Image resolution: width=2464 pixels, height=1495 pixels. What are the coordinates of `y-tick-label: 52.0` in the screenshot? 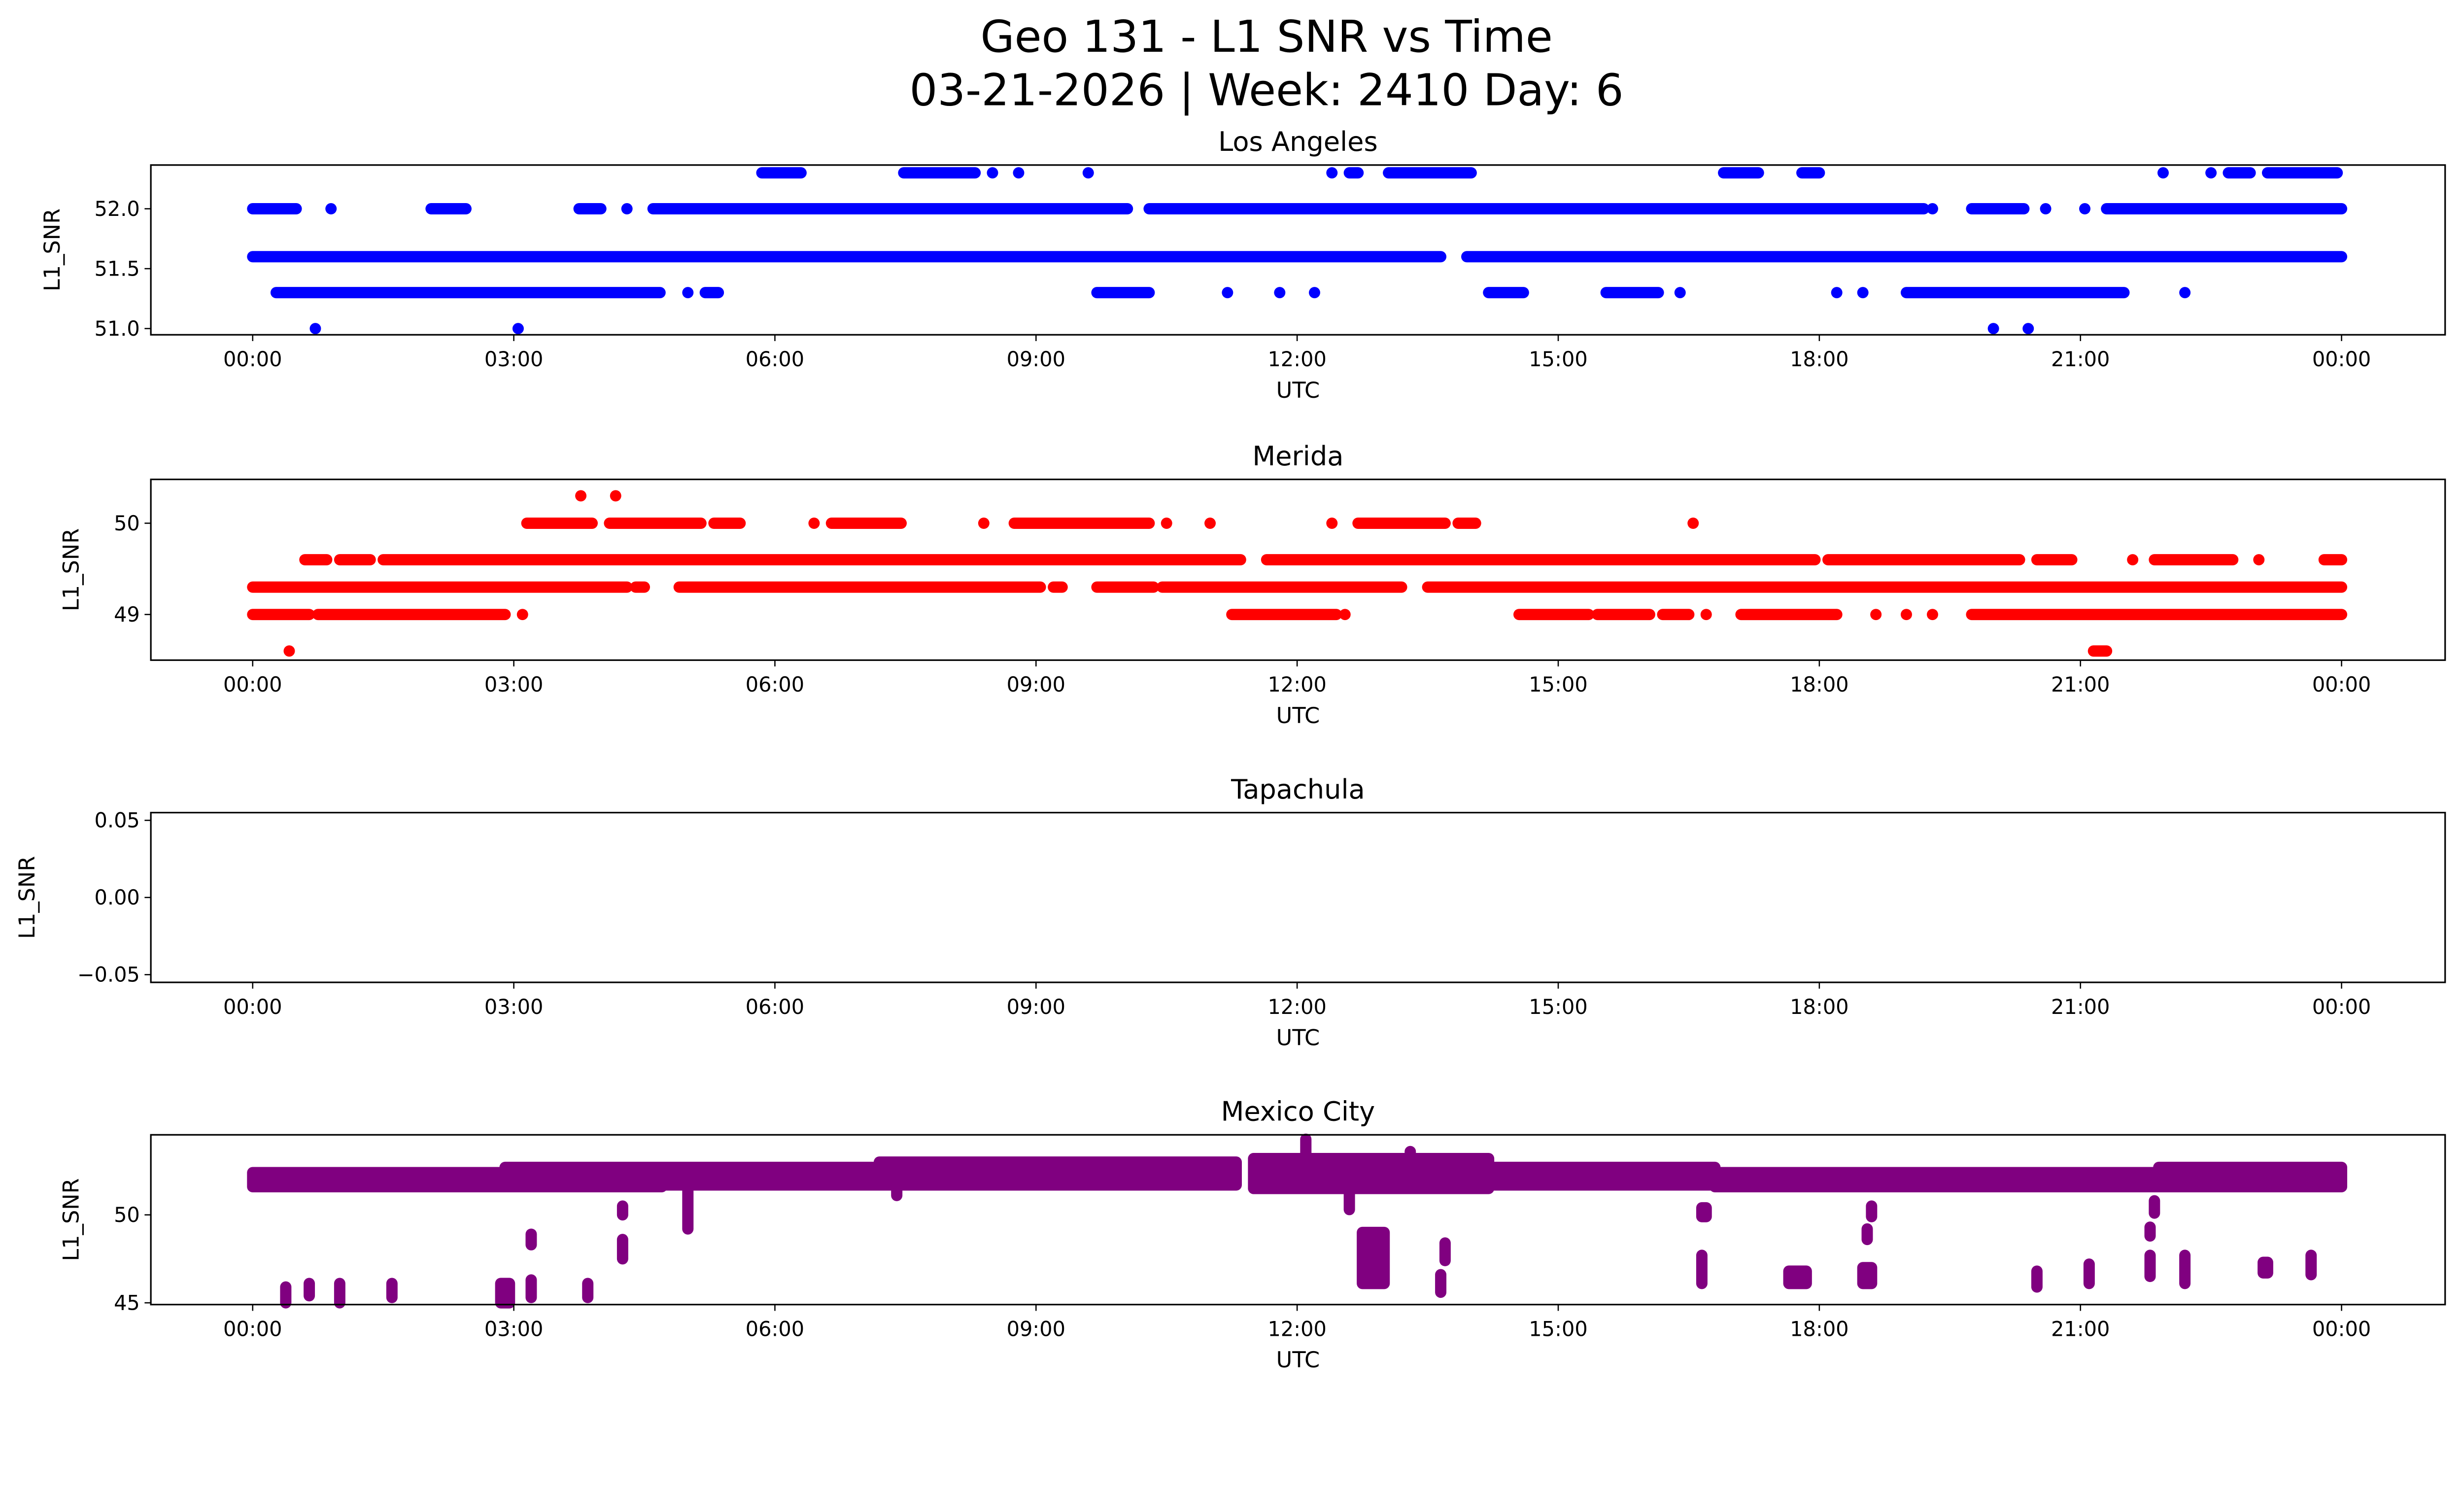 It's located at (117, 209).